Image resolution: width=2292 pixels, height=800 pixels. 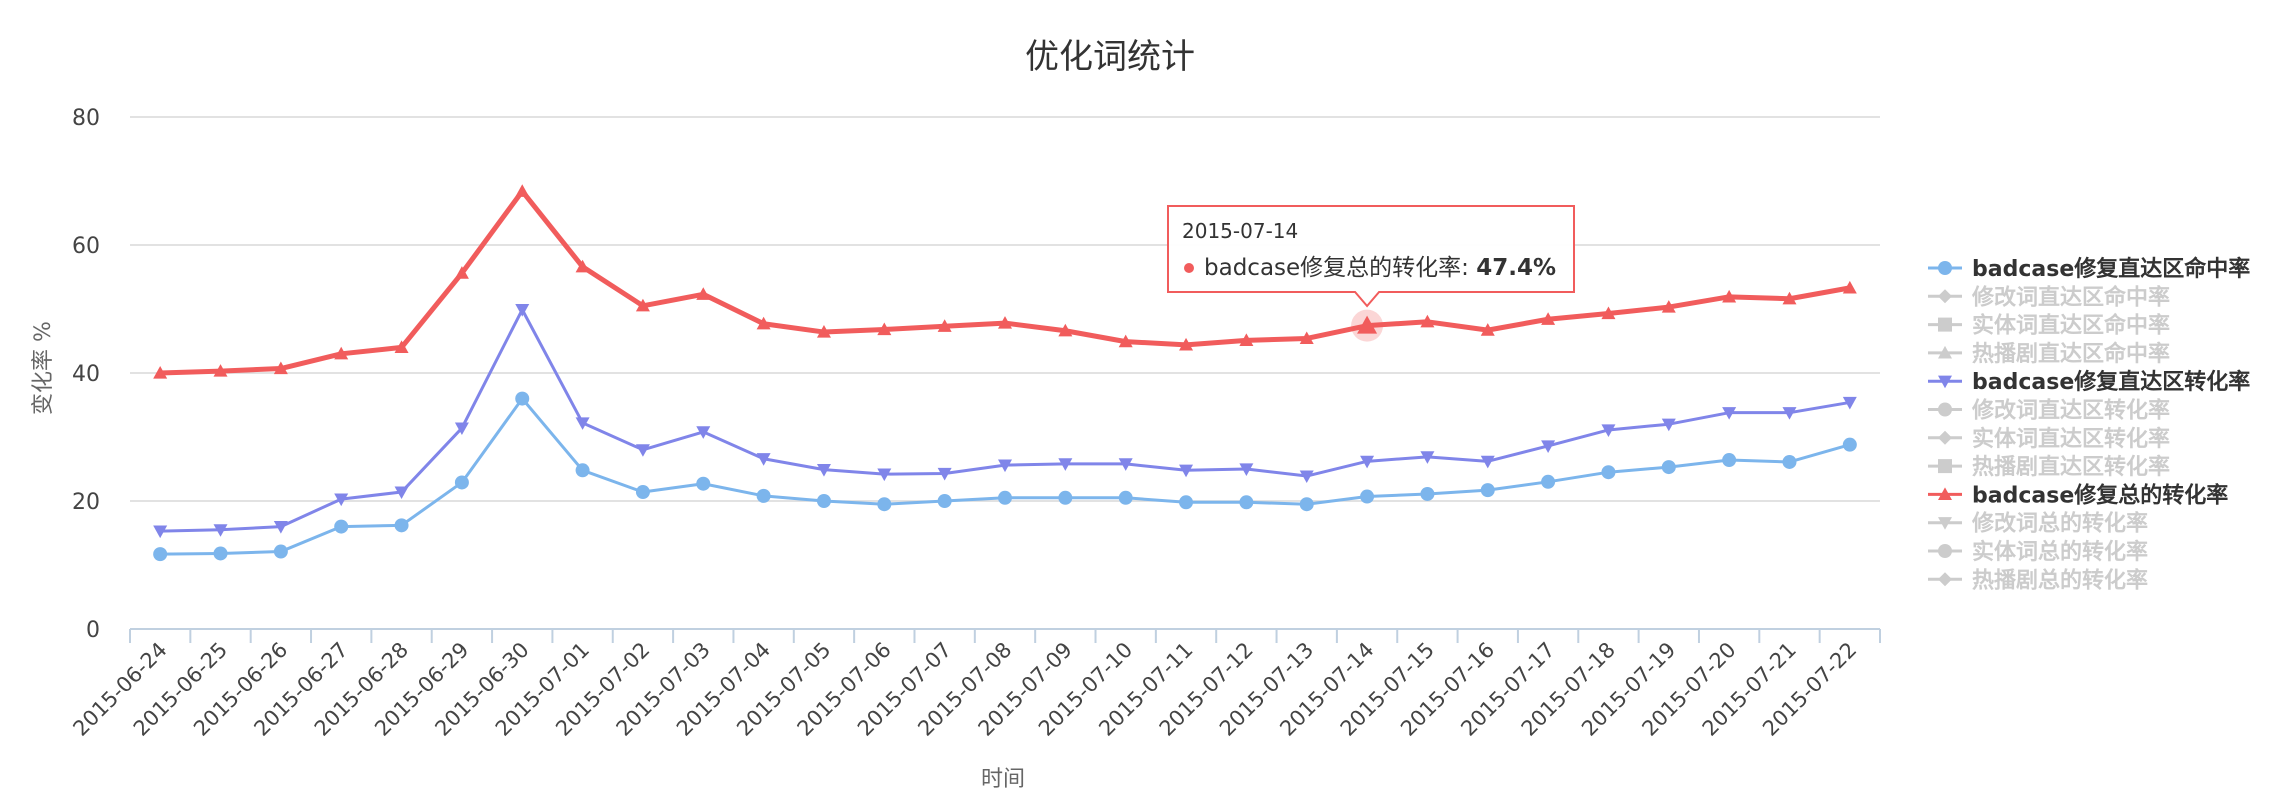 What do you see at coordinates (2071, 326) in the screenshot?
I see `legend-label: 实体词直达区命中率` at bounding box center [2071, 326].